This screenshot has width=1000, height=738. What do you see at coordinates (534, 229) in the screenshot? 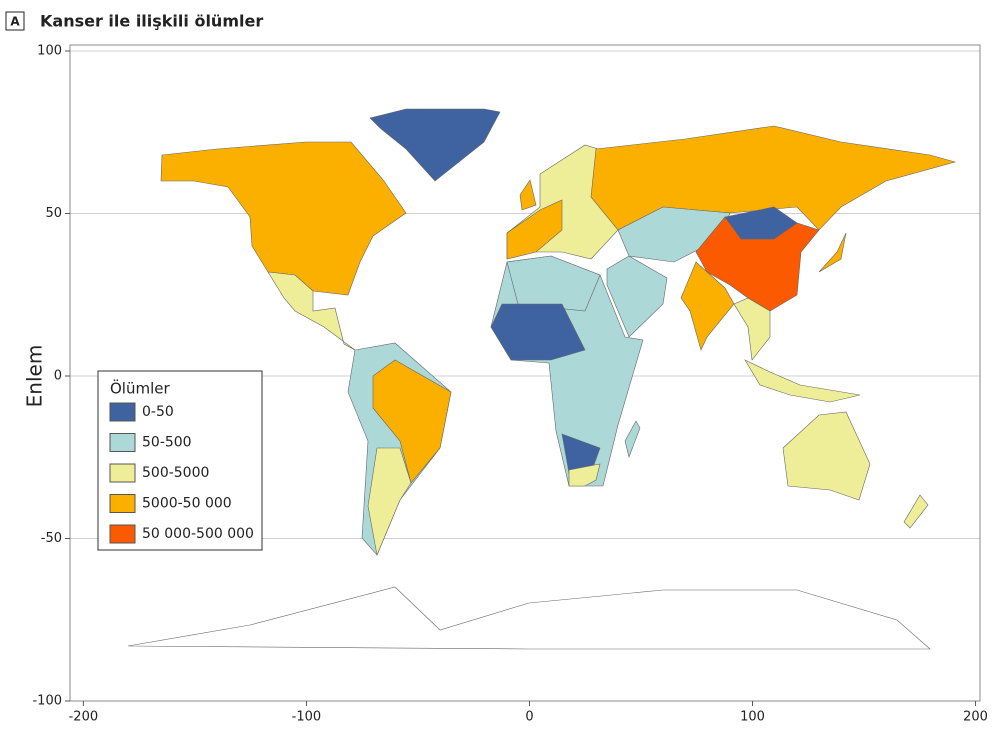
I see `west-europe` at bounding box center [534, 229].